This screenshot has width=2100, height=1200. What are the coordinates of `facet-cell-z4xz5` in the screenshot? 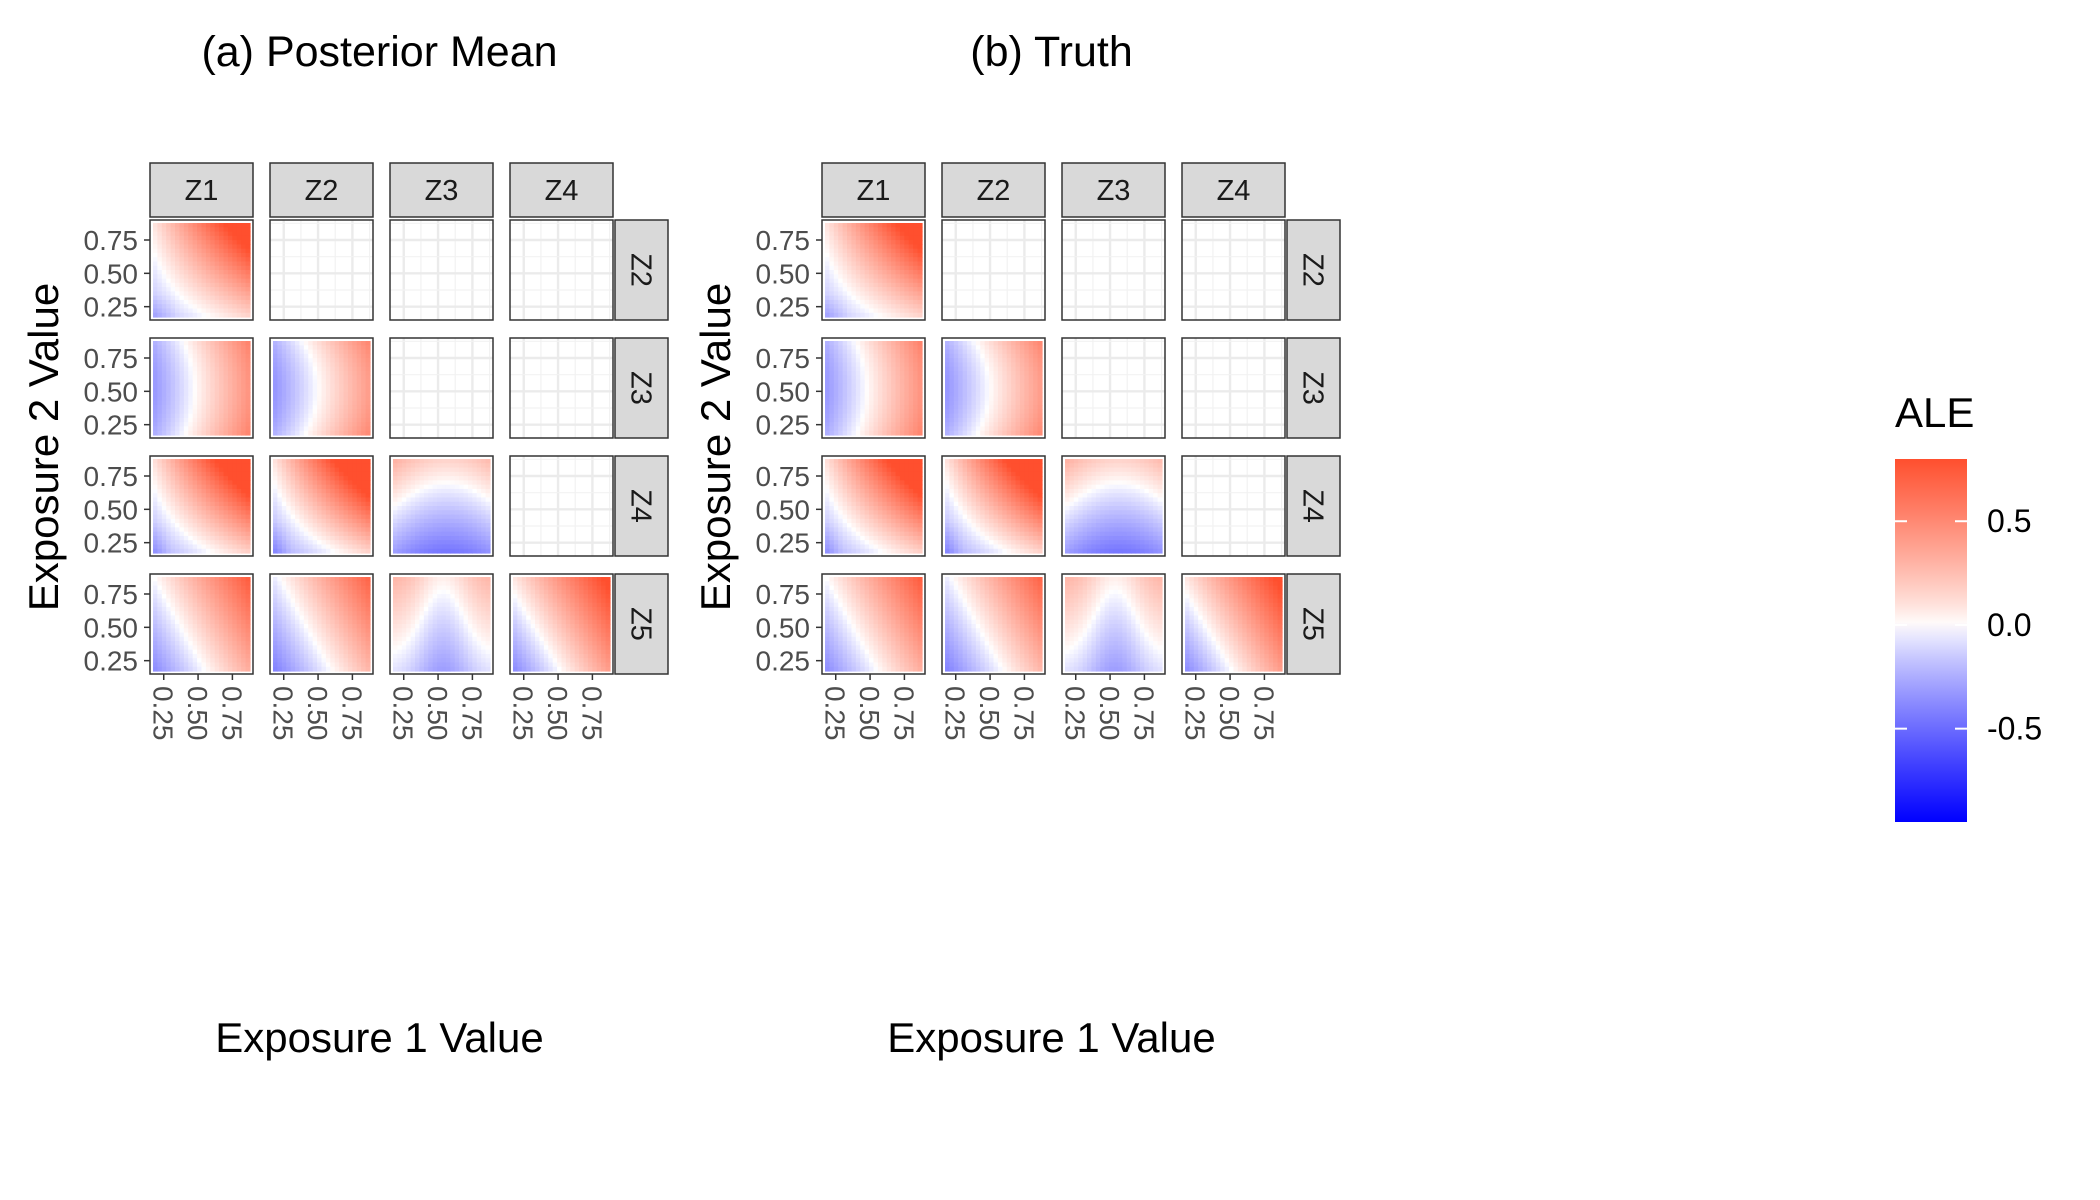 It's located at (561, 624).